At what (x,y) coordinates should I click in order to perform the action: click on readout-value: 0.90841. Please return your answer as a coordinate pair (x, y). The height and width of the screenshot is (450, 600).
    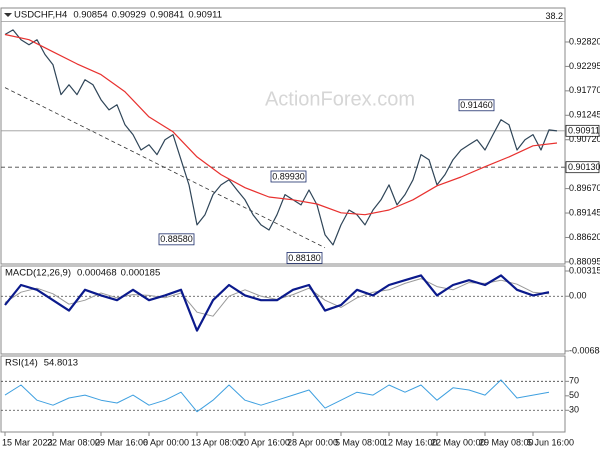
    Looking at the image, I should click on (167, 15).